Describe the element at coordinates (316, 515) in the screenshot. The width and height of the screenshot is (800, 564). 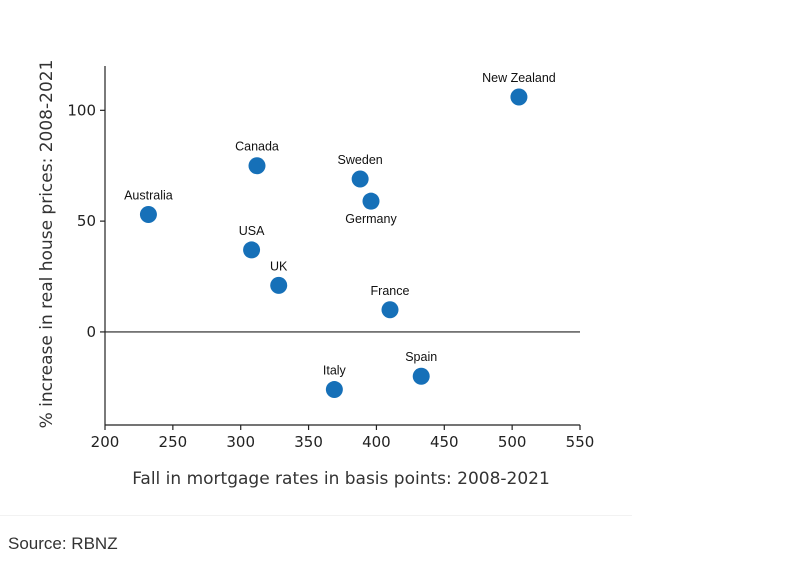
I see `source-divider` at that location.